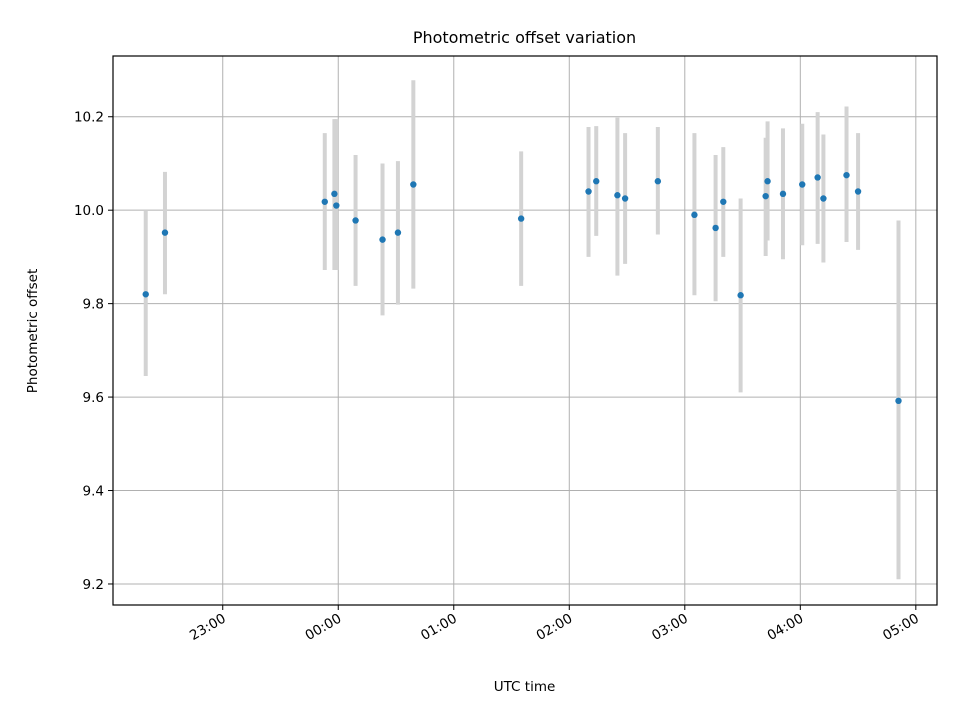 The height and width of the screenshot is (720, 960). Describe the element at coordinates (93, 585) in the screenshot. I see `y-tick-label: 9.2` at that location.